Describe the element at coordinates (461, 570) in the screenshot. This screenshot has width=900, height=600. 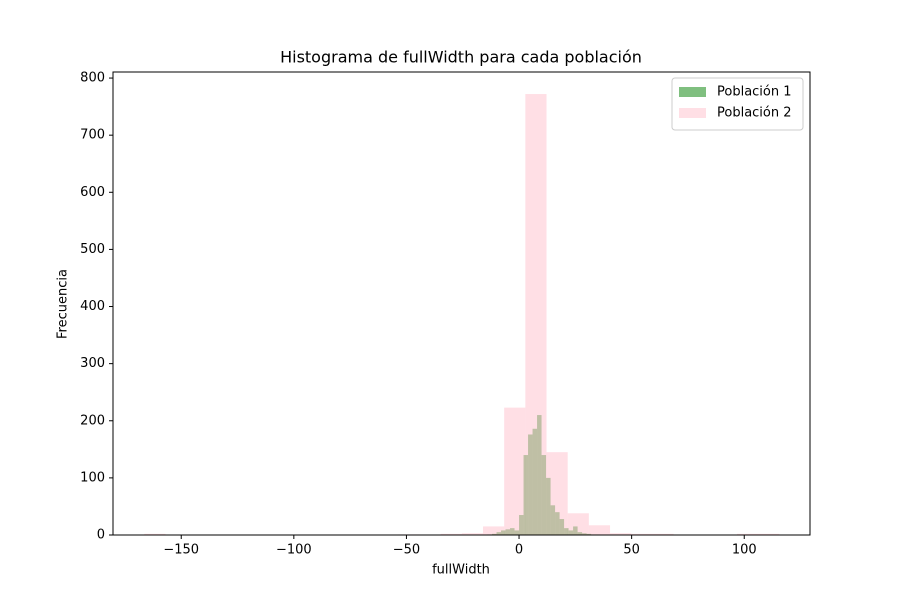
I see `x-axis-label: fullWidth` at that location.